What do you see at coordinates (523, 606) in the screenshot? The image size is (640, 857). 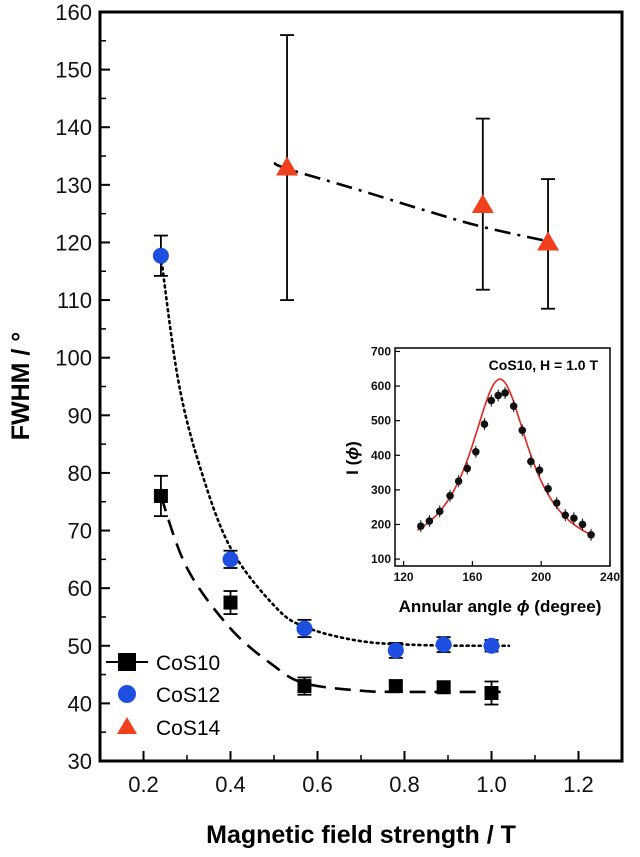 I see `inset-x-title-symbol: ϕ` at bounding box center [523, 606].